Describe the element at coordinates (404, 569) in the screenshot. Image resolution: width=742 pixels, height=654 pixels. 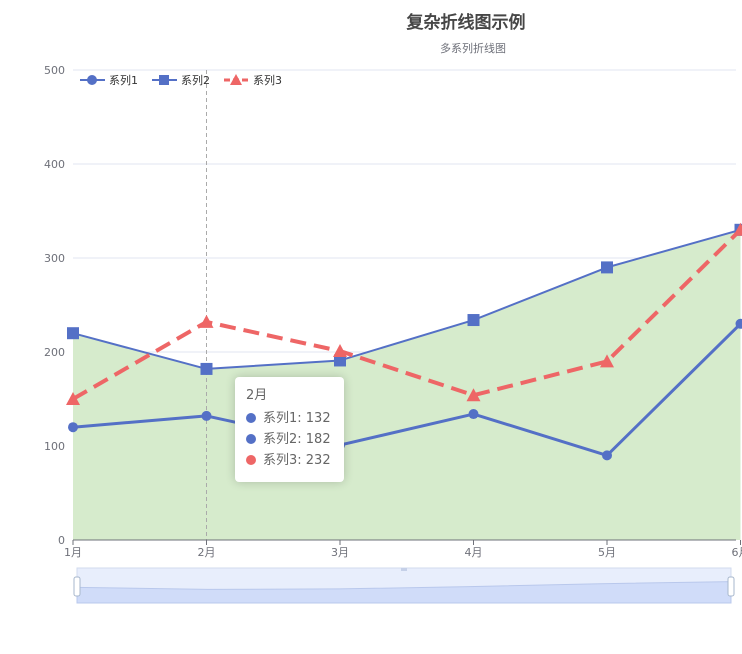
I see `zoom-move-handle` at that location.